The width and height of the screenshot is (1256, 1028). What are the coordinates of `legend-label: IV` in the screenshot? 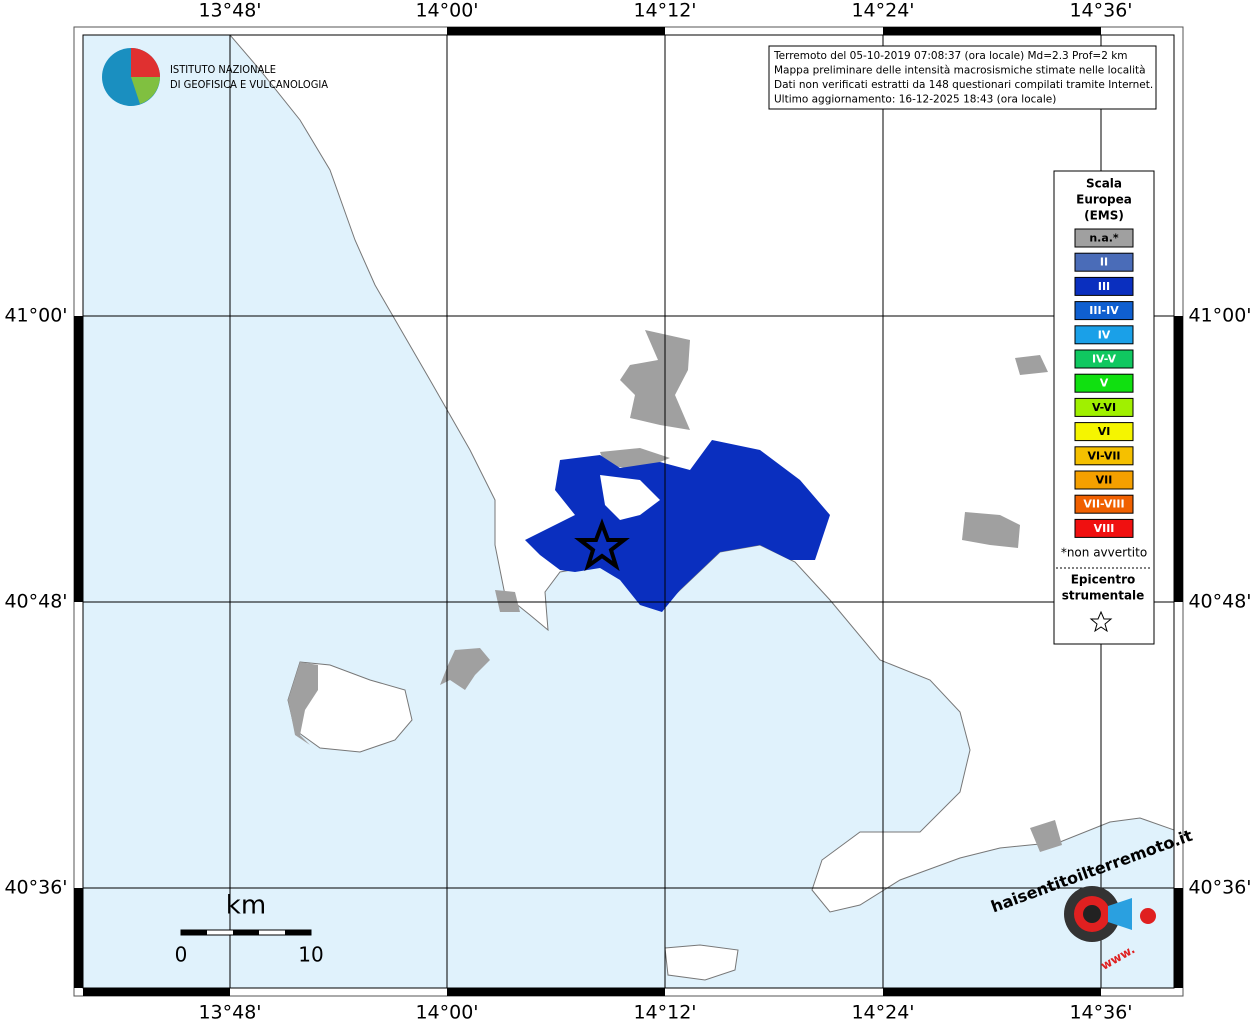 It's located at (1104, 334).